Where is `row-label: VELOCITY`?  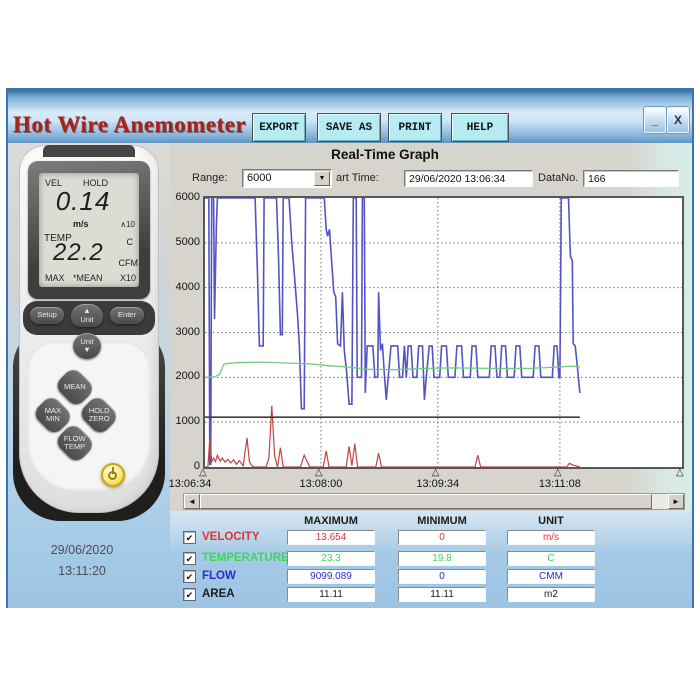 row-label: VELOCITY is located at coordinates (231, 537).